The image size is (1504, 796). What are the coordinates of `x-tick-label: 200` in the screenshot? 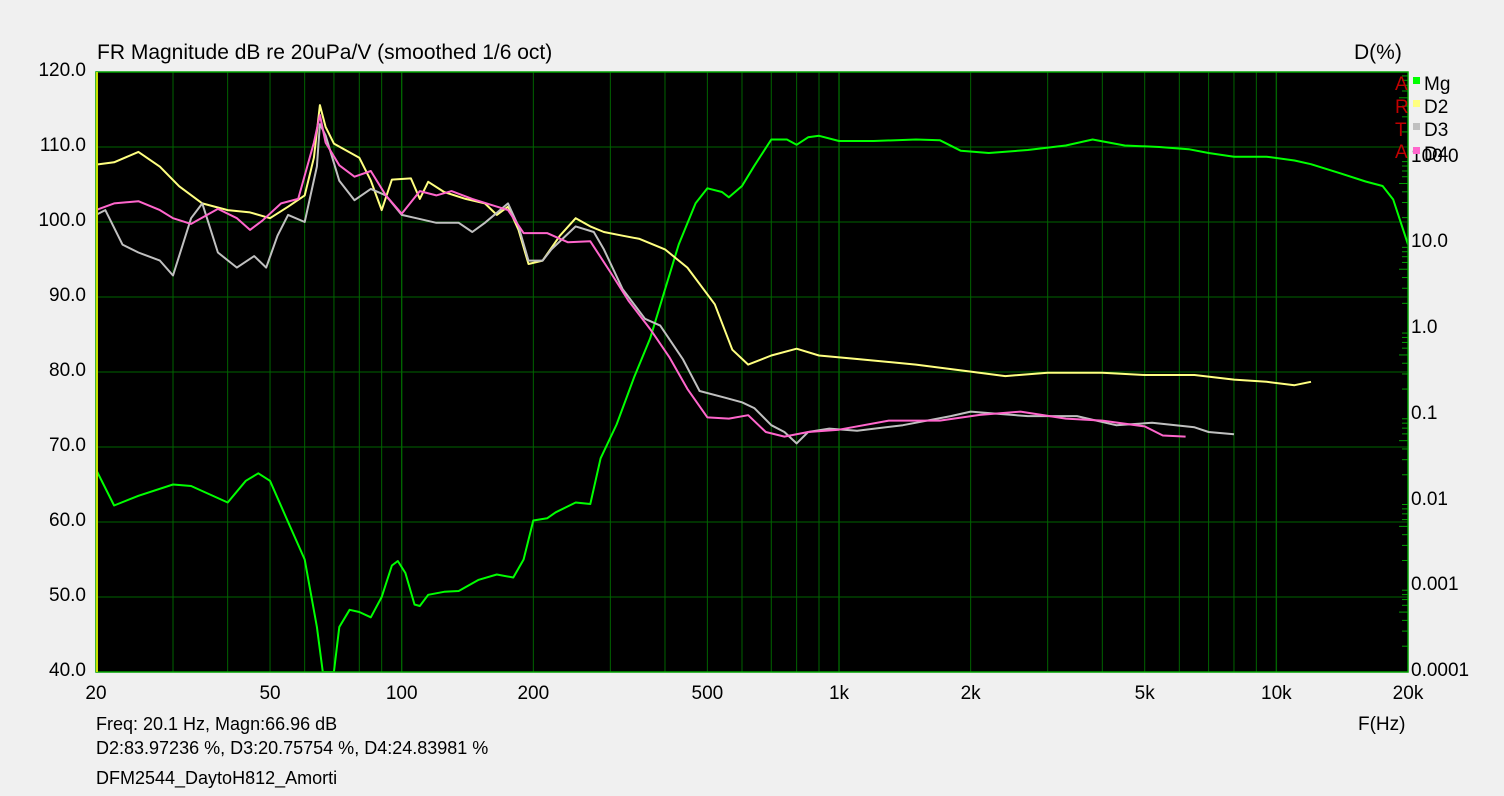 It's located at (533, 693).